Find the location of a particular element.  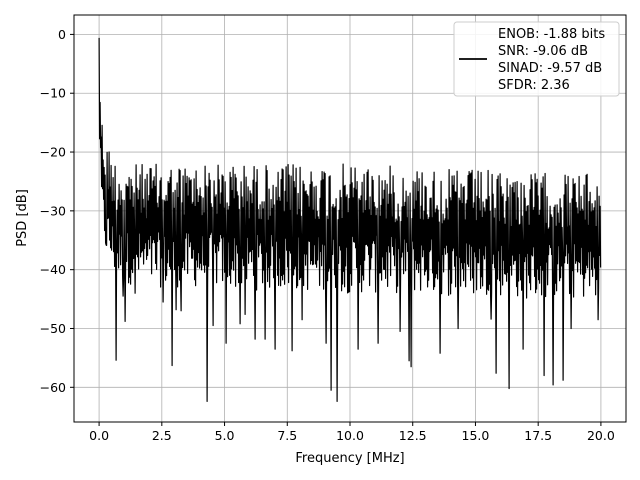

x-tick-label: 15.0 is located at coordinates (476, 435).